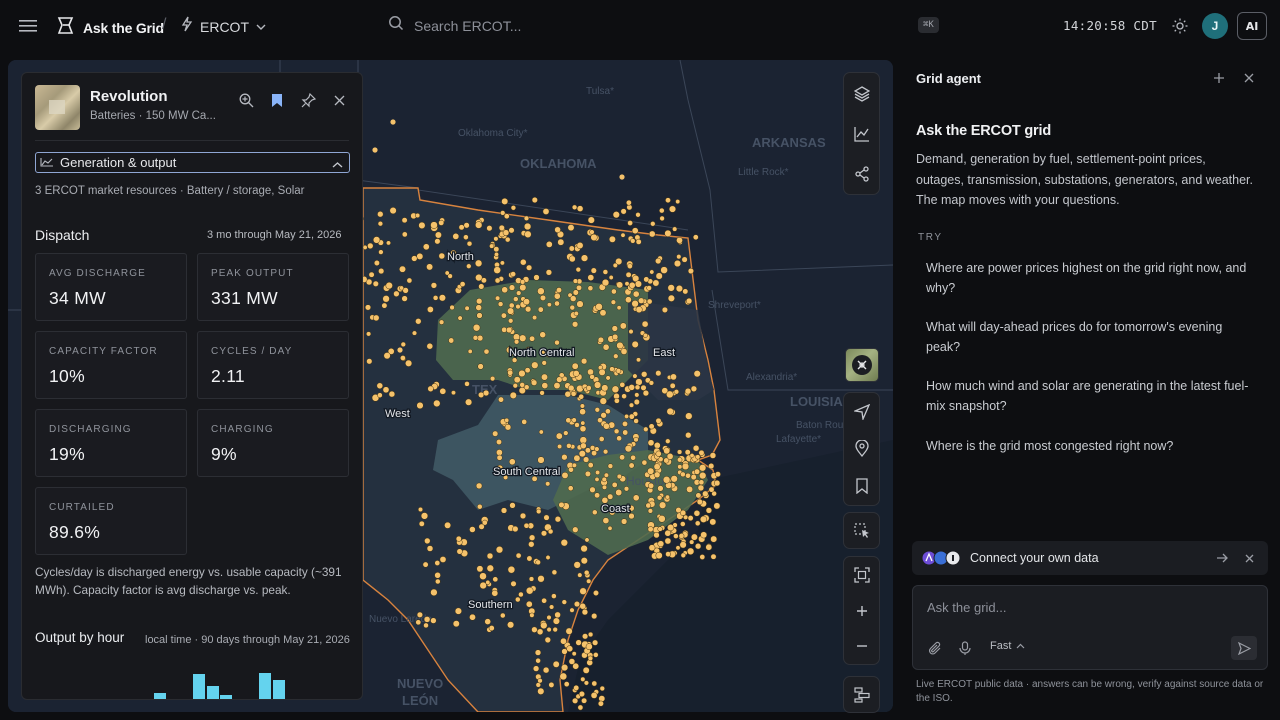 This screenshot has width=1280, height=720. What do you see at coordinates (1249, 558) in the screenshot?
I see `dismiss-icon` at bounding box center [1249, 558].